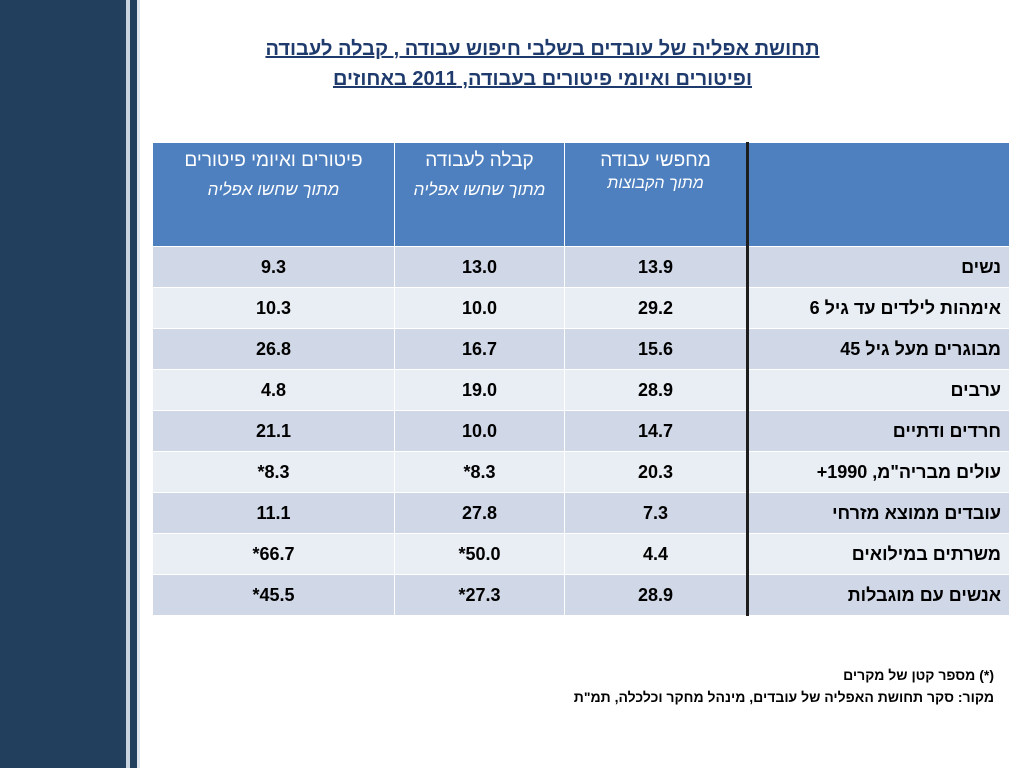  Describe the element at coordinates (479, 513) in the screenshot. I see `cell-hiring: 27.8` at that location.